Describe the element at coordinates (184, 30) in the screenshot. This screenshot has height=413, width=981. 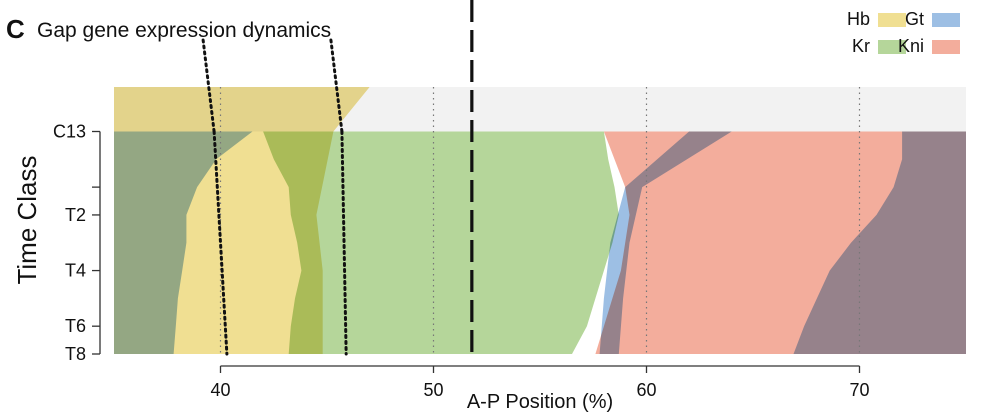
I see `panel-title: Gap gene expression dynamics` at that location.